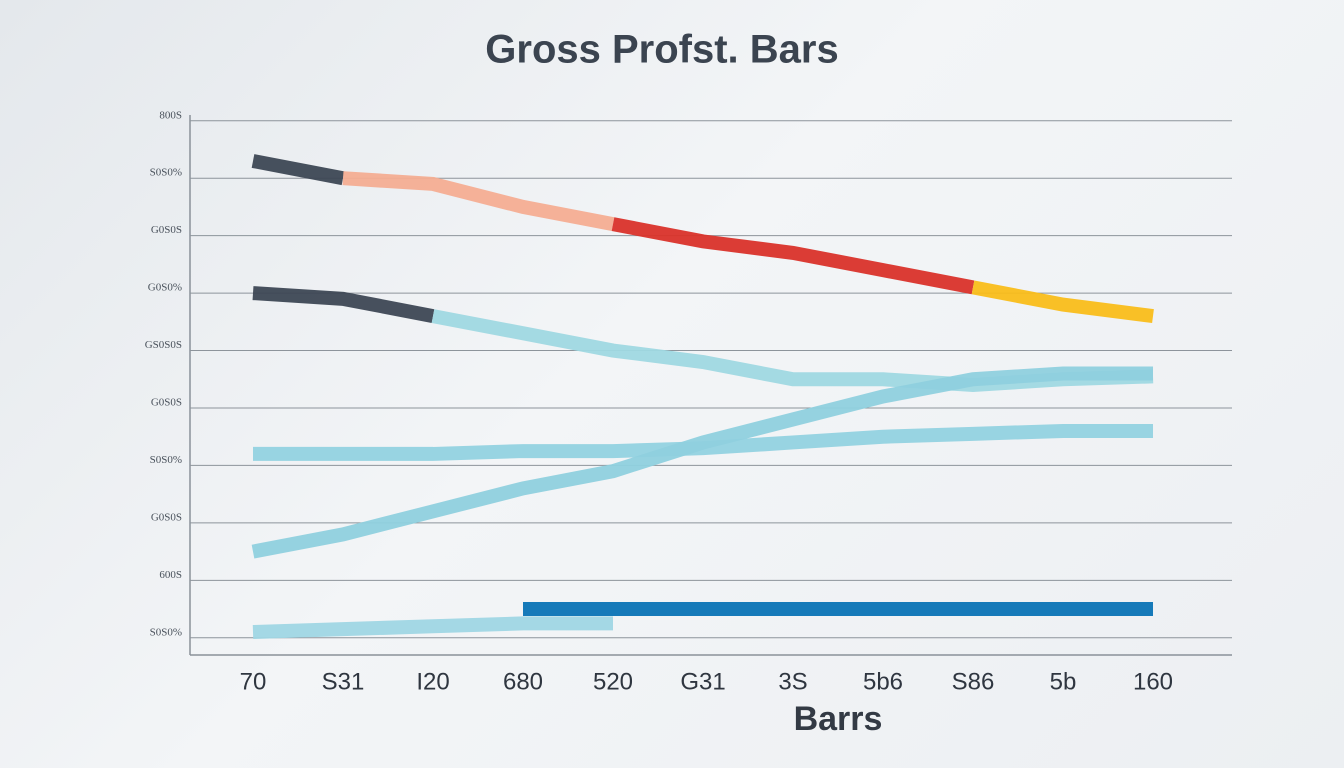  I want to click on x-tick-label: 520, so click(613, 681).